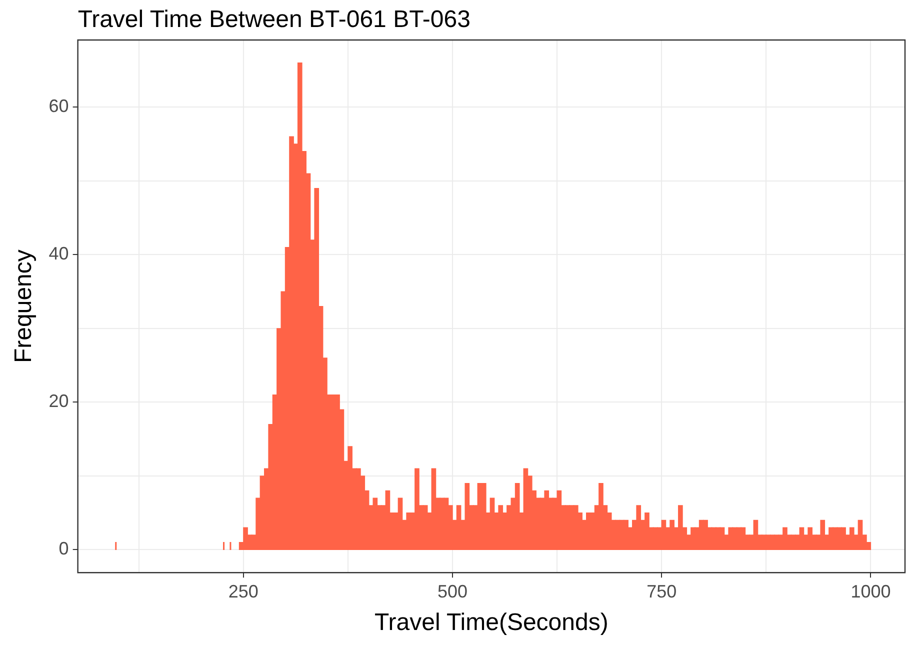  What do you see at coordinates (58, 254) in the screenshot?
I see `y-tick-label: 40` at bounding box center [58, 254].